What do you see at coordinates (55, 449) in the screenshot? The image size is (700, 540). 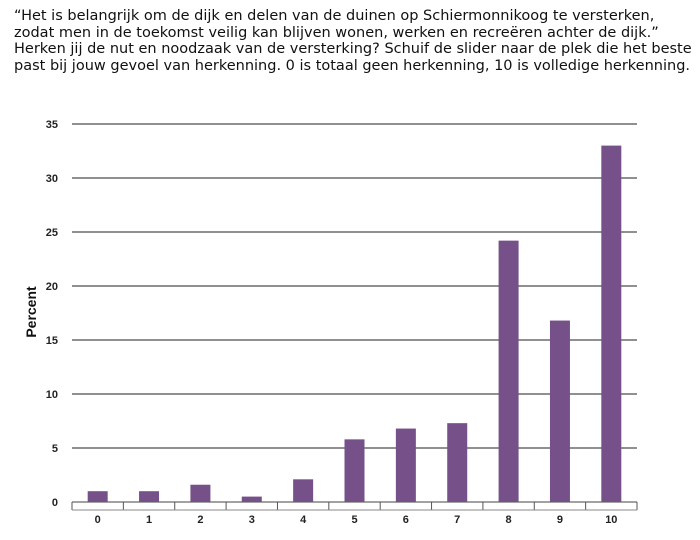 I see `y-tick-label: 5` at bounding box center [55, 449].